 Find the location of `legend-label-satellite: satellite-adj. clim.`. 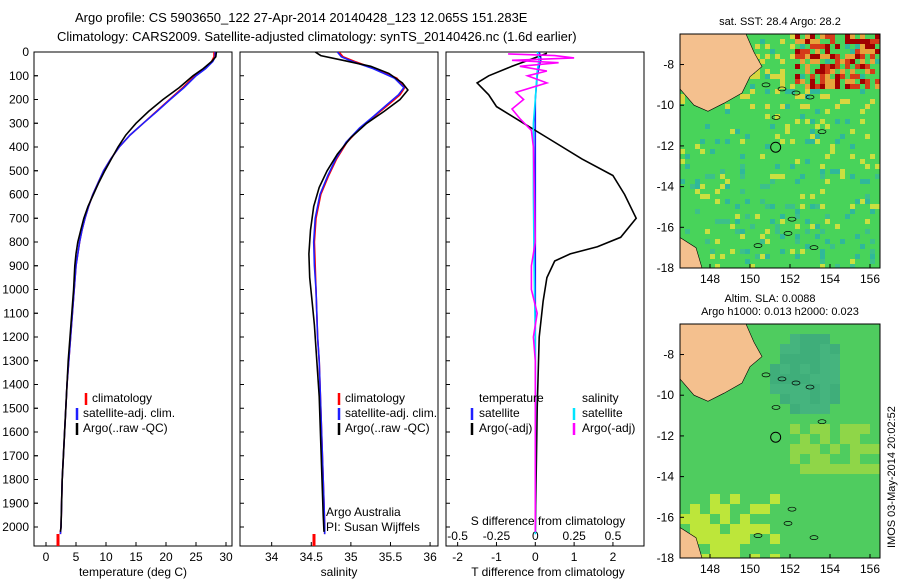

legend-label-satellite: satellite-adj. clim. is located at coordinates (391, 413).